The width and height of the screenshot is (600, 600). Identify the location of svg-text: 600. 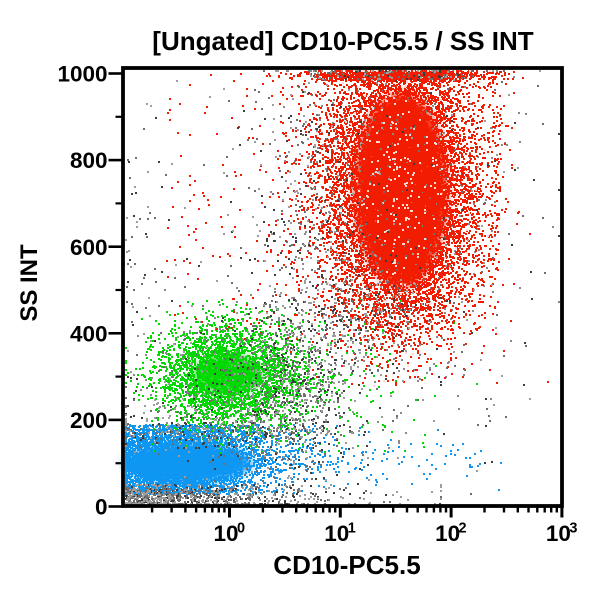
(89, 247).